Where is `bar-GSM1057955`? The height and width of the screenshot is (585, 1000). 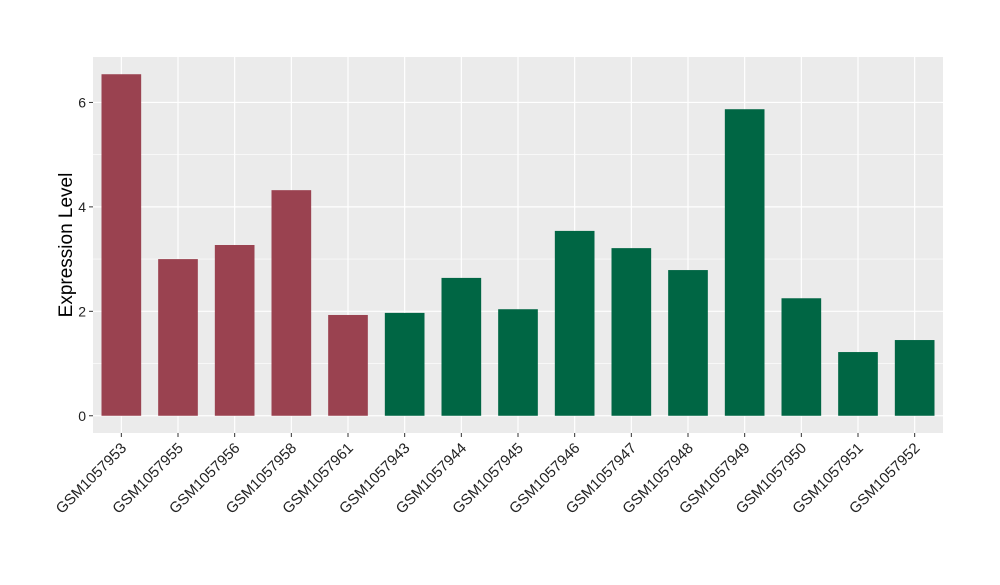
bar-GSM1057955 is located at coordinates (178, 337).